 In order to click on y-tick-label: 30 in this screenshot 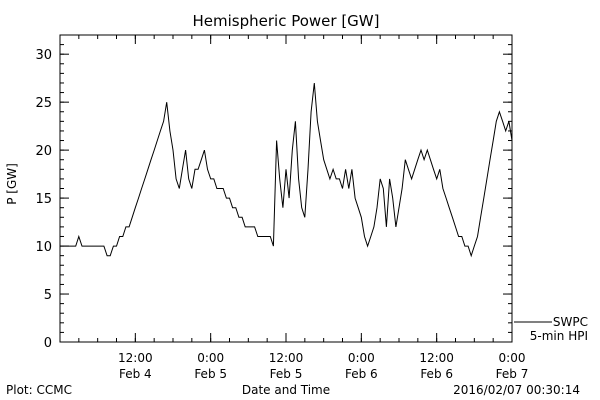, I will do `click(43, 55)`.